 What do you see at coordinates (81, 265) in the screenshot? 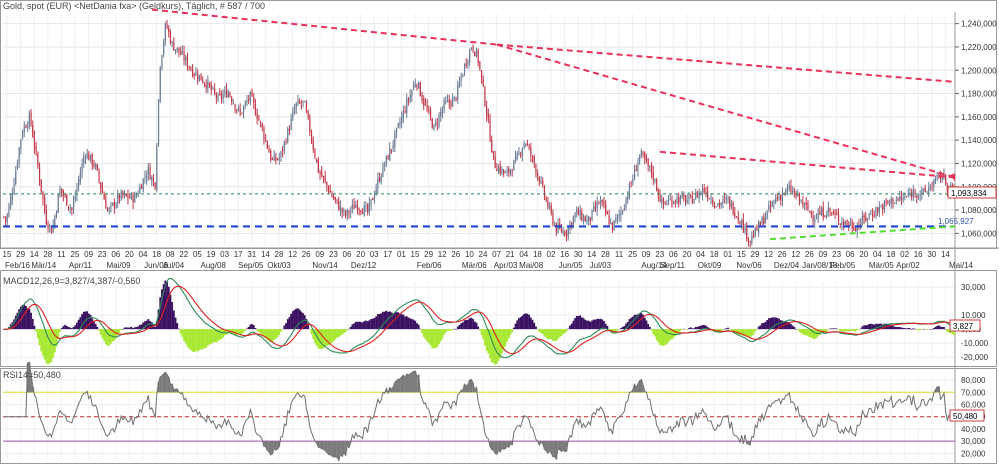
I see `x-month-label: Apr/11` at bounding box center [81, 265].